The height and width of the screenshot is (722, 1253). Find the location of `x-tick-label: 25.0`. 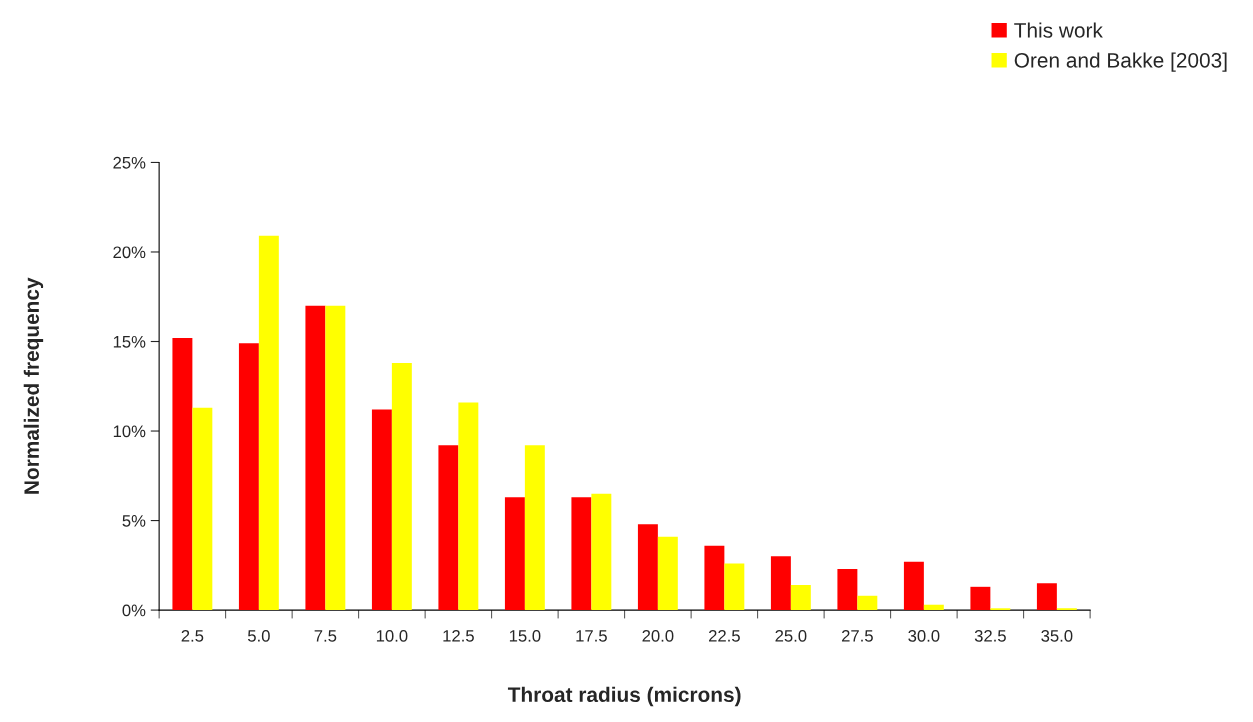

x-tick-label: 25.0 is located at coordinates (791, 635).